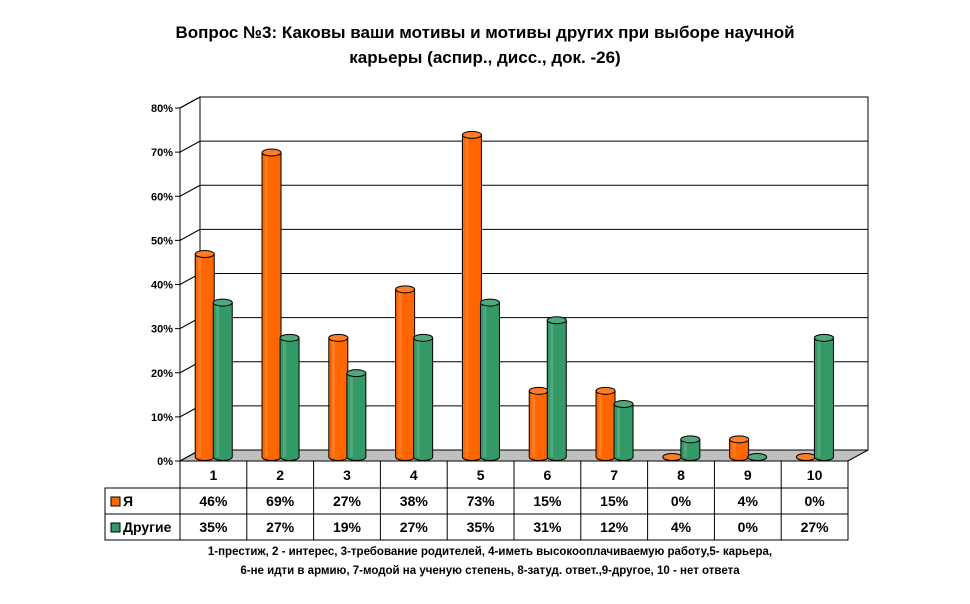 This screenshot has width=970, height=604. Describe the element at coordinates (280, 475) in the screenshot. I see `x-tick-label: 2` at that location.